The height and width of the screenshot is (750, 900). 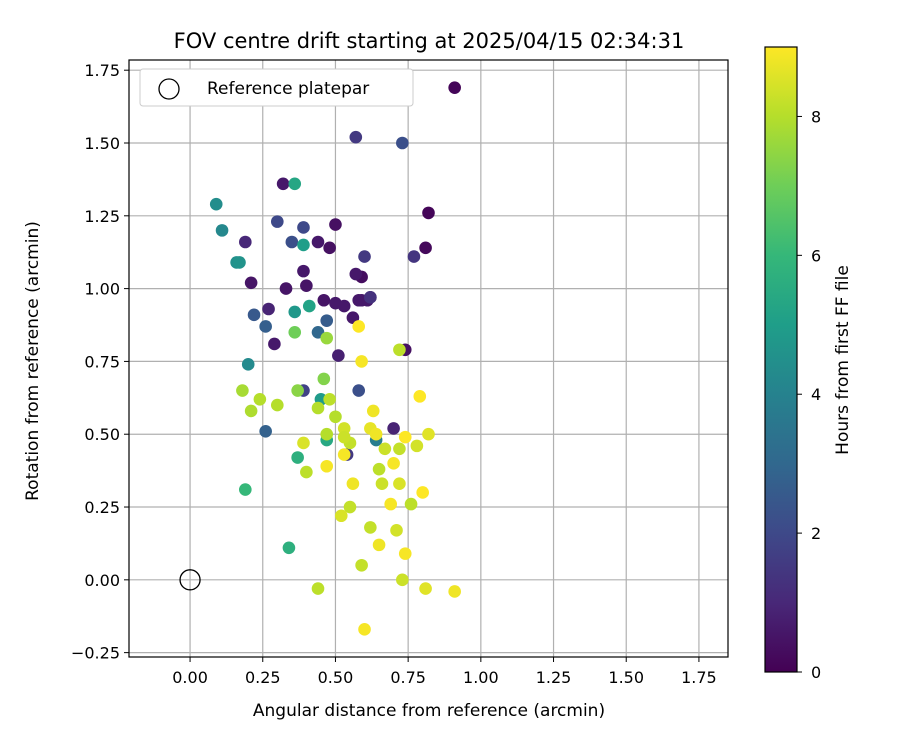 What do you see at coordinates (102, 143) in the screenshot?
I see `y-tick-label: 1.50` at bounding box center [102, 143].